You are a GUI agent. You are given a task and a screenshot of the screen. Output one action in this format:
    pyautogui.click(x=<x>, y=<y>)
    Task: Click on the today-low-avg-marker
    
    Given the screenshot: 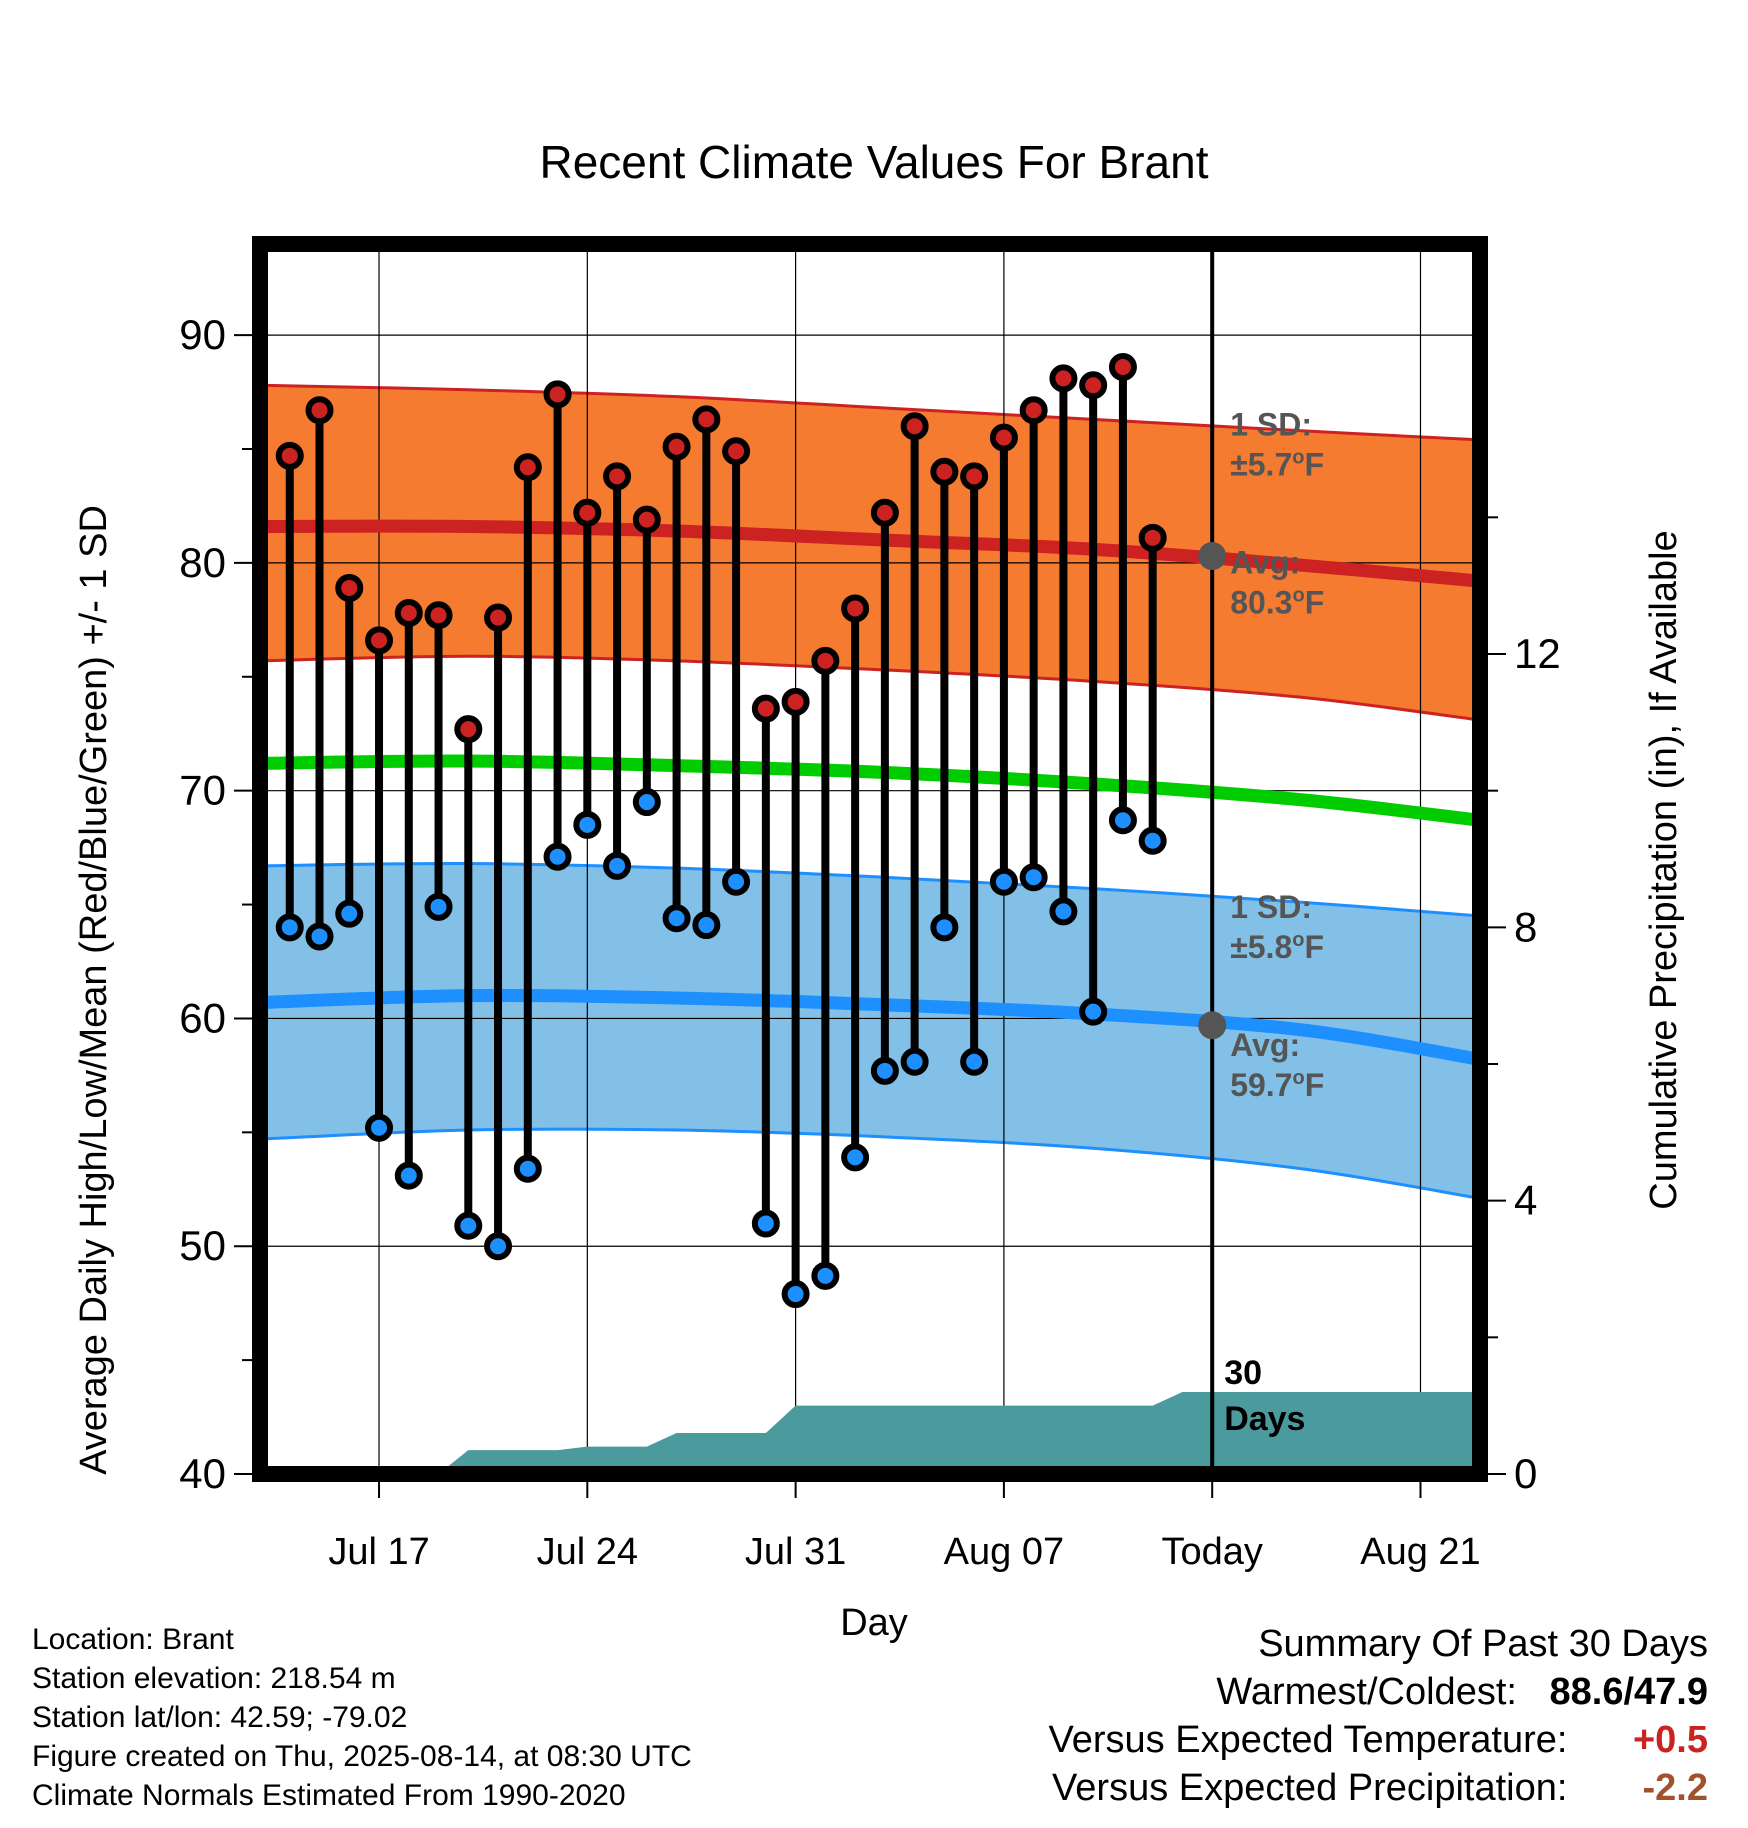 What is the action you would take?
    pyautogui.click(x=1212, y=1025)
    